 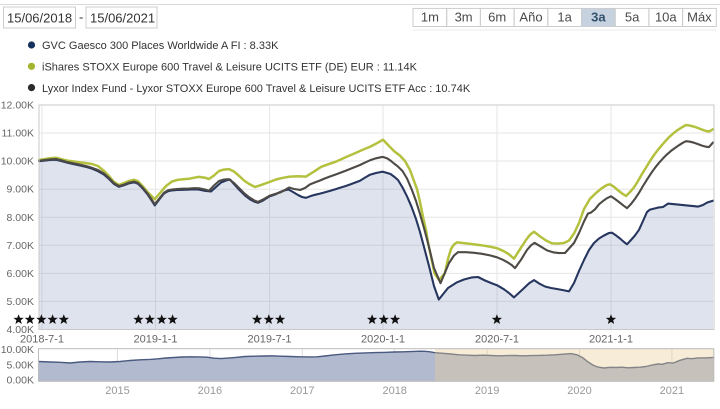 I want to click on svg-text: 9.00K, so click(x=20, y=190).